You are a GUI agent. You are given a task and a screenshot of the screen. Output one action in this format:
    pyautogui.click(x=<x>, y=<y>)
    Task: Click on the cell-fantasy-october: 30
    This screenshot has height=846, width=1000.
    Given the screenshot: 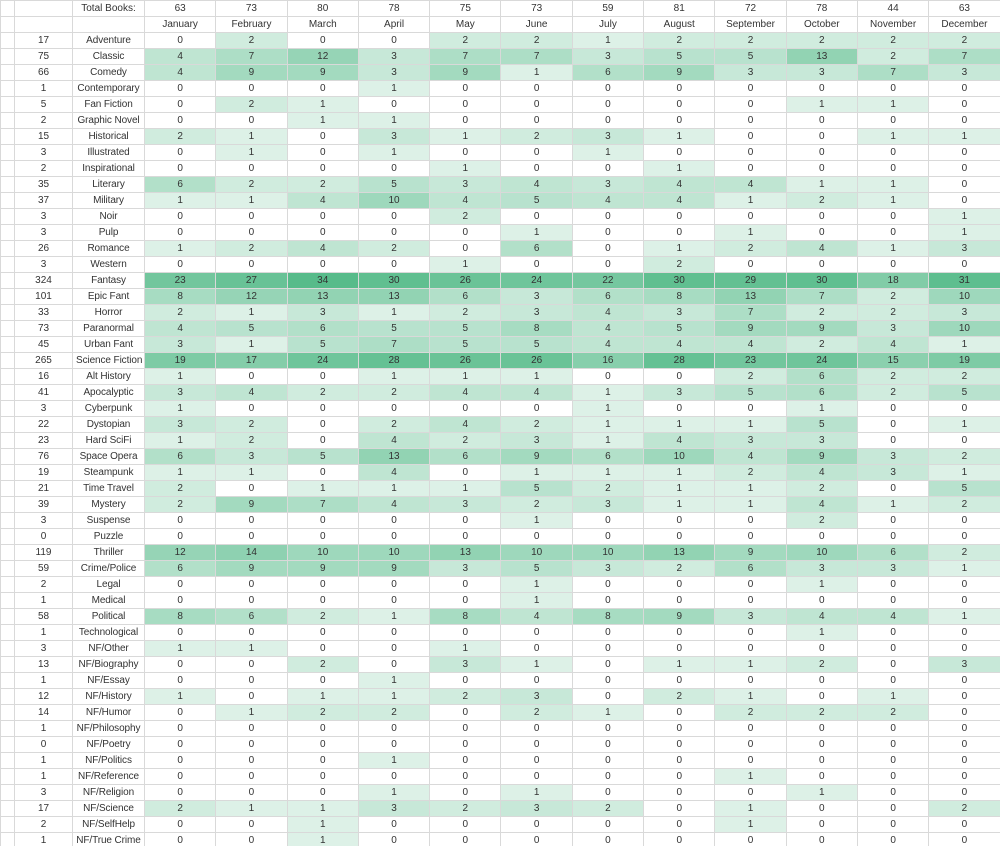 What is the action you would take?
    pyautogui.click(x=822, y=280)
    